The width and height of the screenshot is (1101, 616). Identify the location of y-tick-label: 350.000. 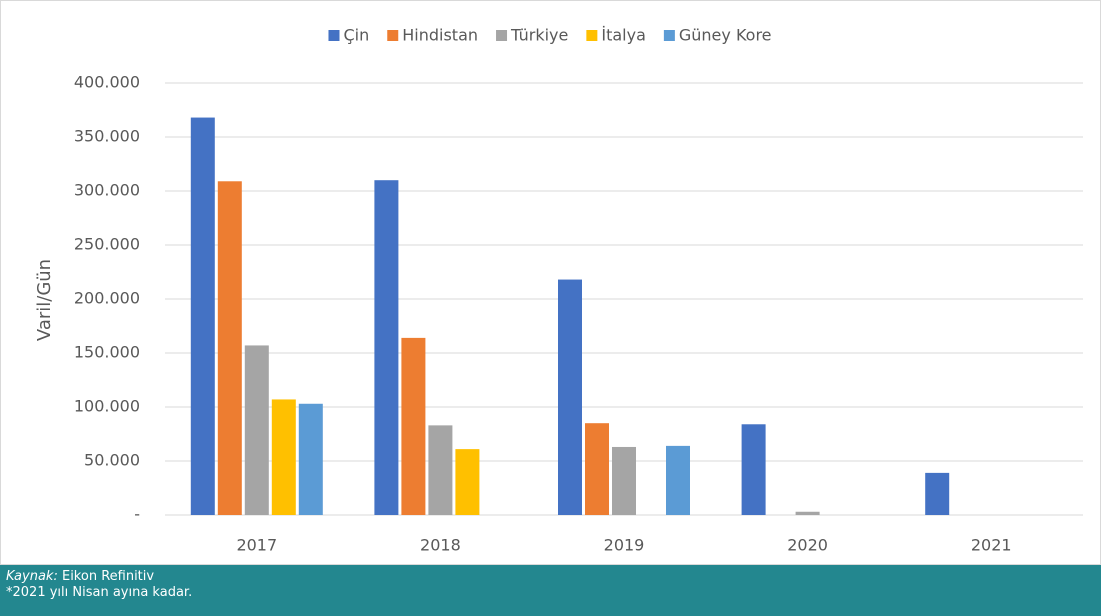
(107, 136).